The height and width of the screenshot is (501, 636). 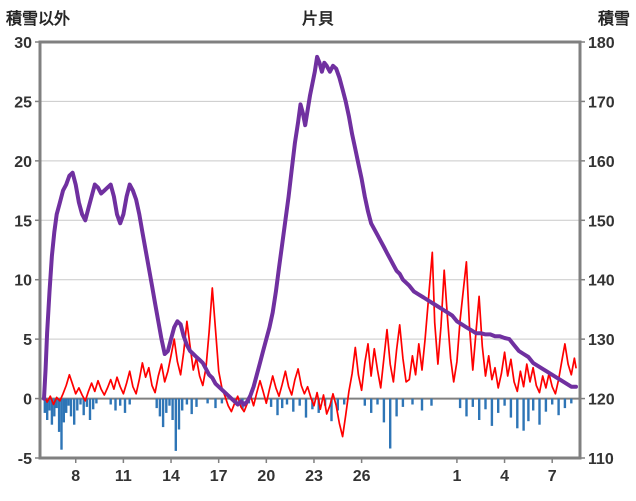 I want to click on right-axis-tick: 130, so click(x=601, y=340).